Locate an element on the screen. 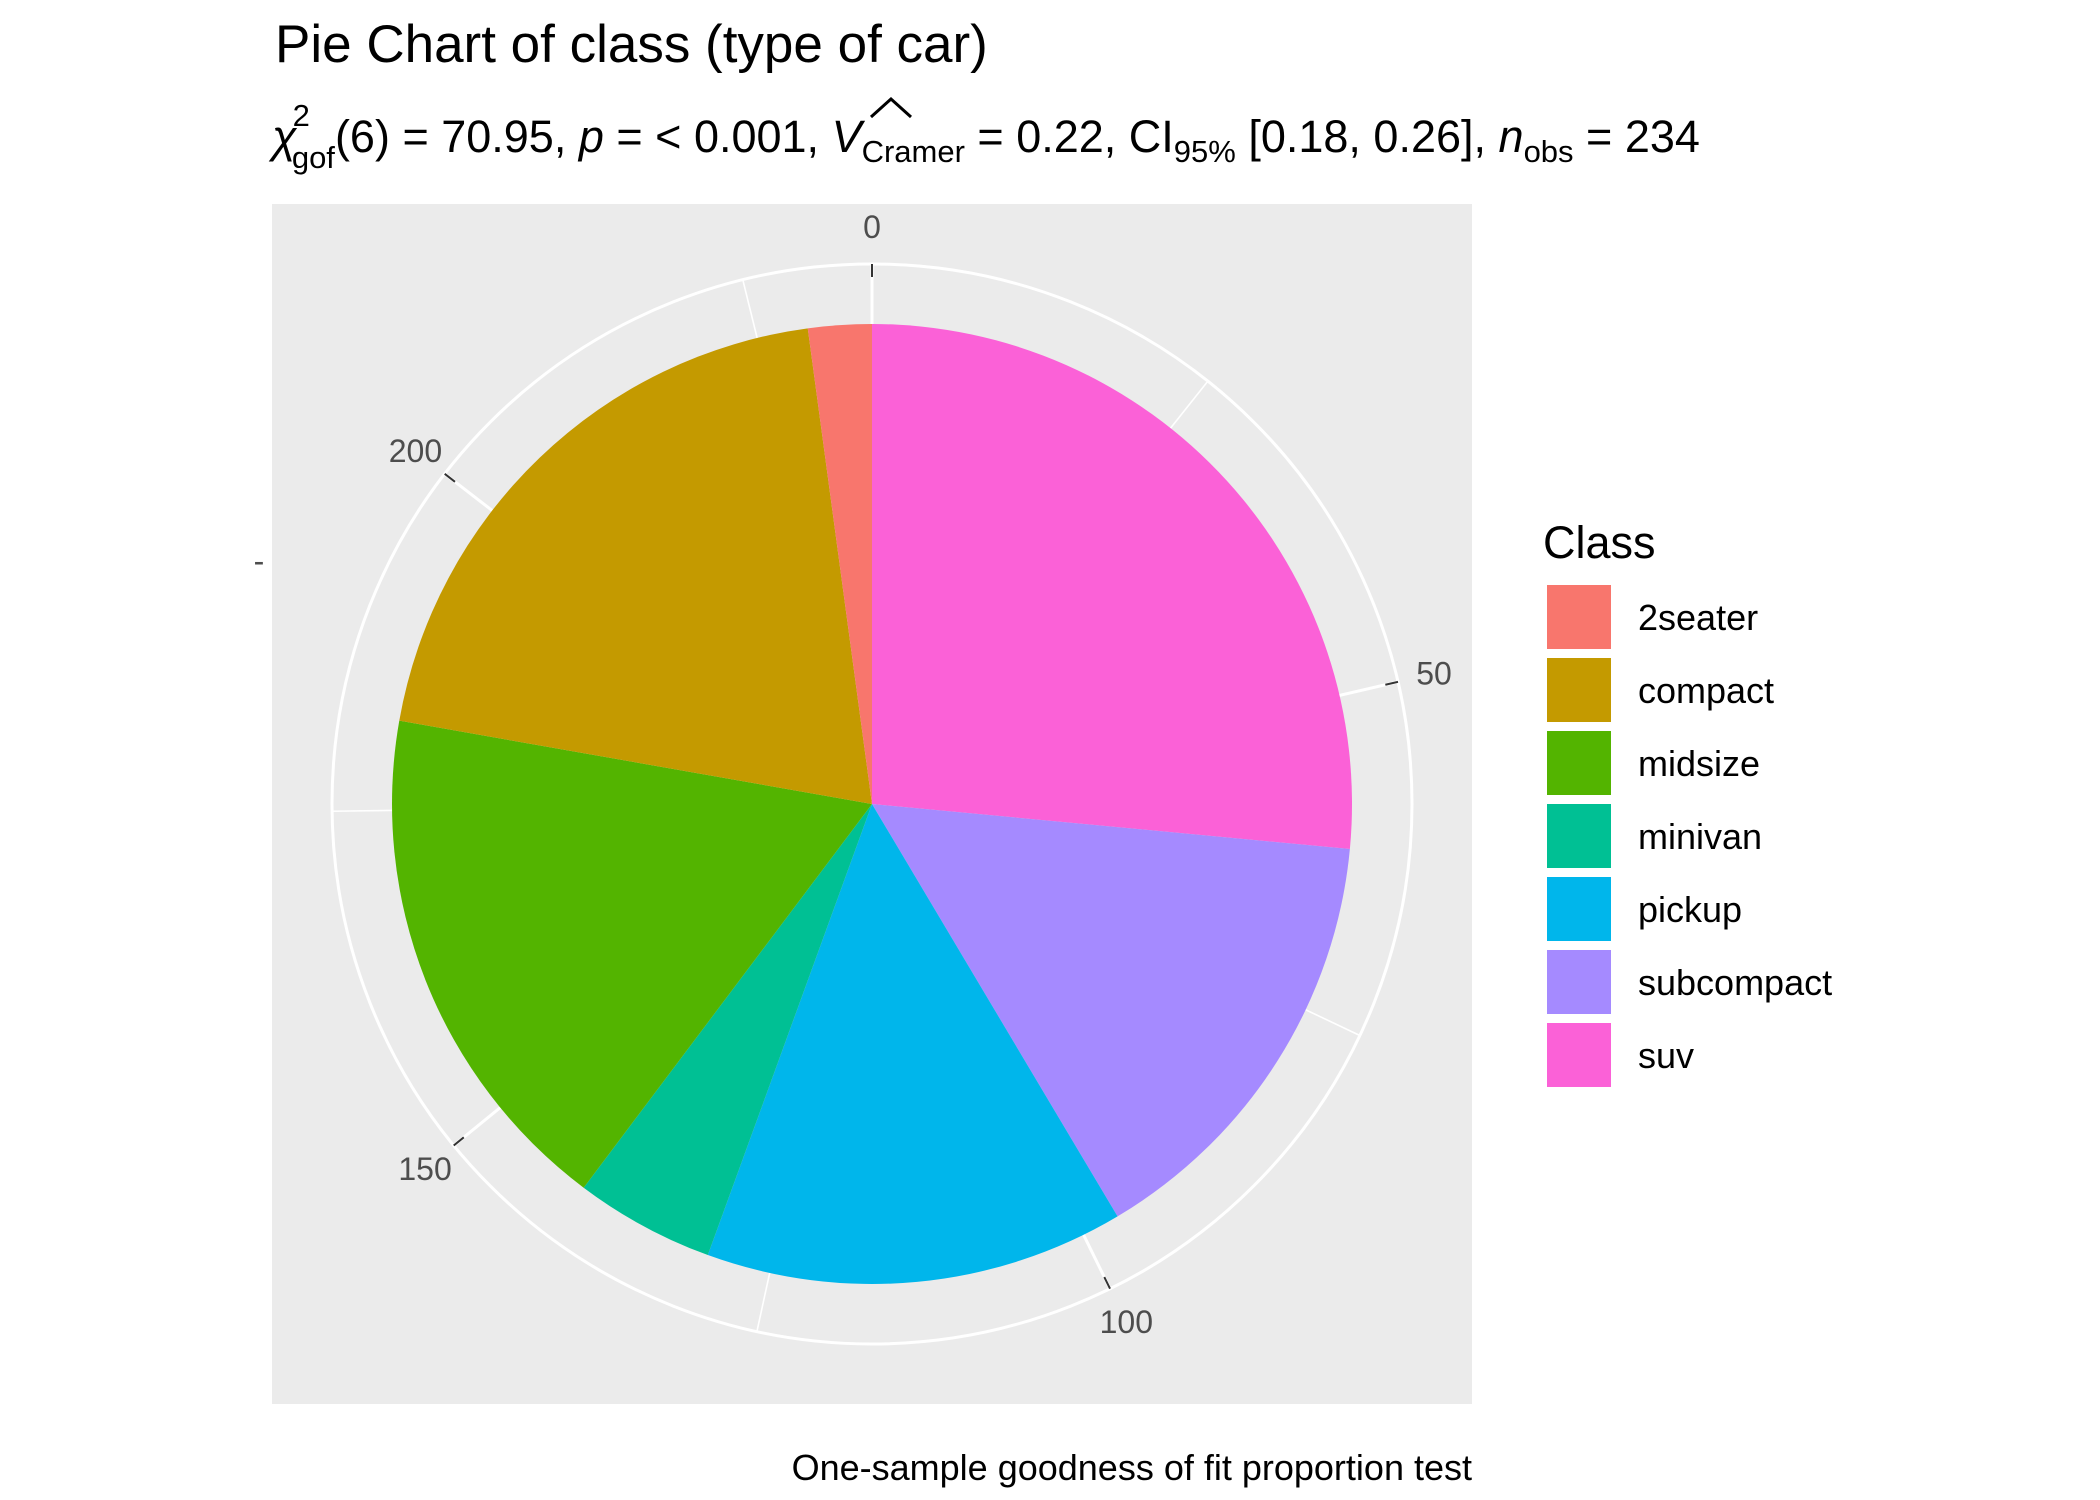 Image resolution: width=2100 pixels, height=1500 pixels. n-subscript: obs is located at coordinates (1549, 151).